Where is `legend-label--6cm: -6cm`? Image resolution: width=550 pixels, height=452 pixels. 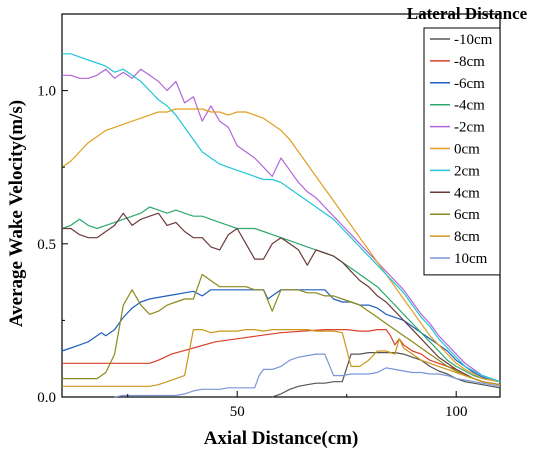
legend-label--6cm: -6cm is located at coordinates (469, 84).